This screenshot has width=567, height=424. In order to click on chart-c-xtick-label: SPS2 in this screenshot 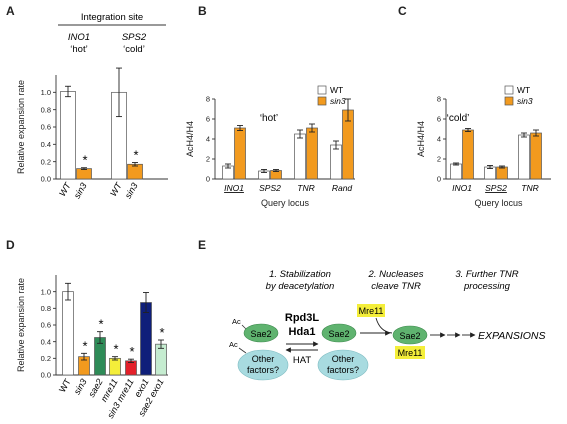, I will do `click(496, 188)`.